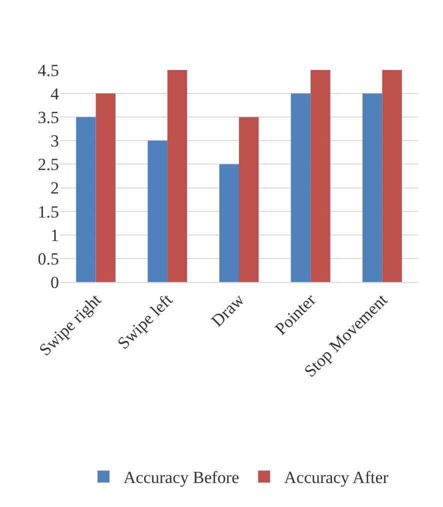 The image size is (443, 507). What do you see at coordinates (48, 164) in the screenshot?
I see `y-tick-label: 2.5` at bounding box center [48, 164].